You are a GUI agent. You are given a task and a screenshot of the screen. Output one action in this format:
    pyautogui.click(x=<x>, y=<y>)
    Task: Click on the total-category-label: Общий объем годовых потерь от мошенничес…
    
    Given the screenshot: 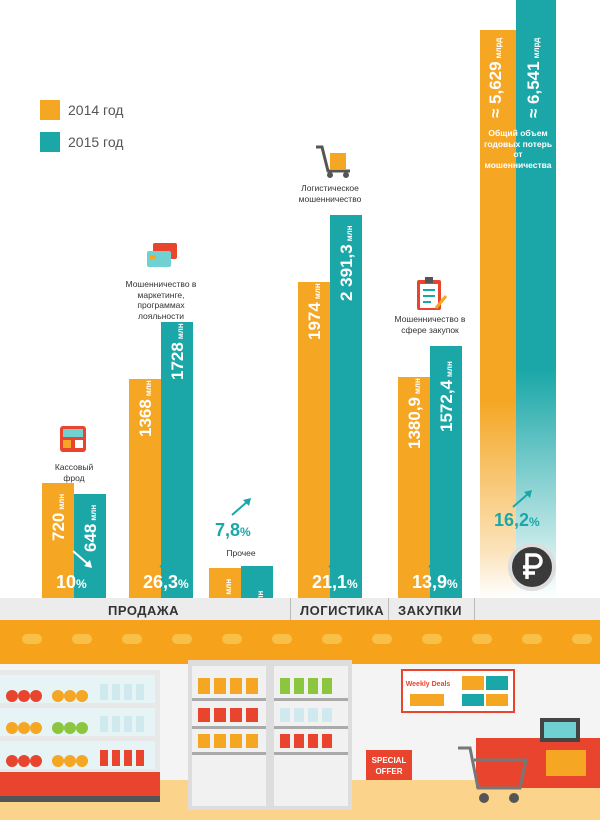 What is the action you would take?
    pyautogui.click(x=518, y=149)
    